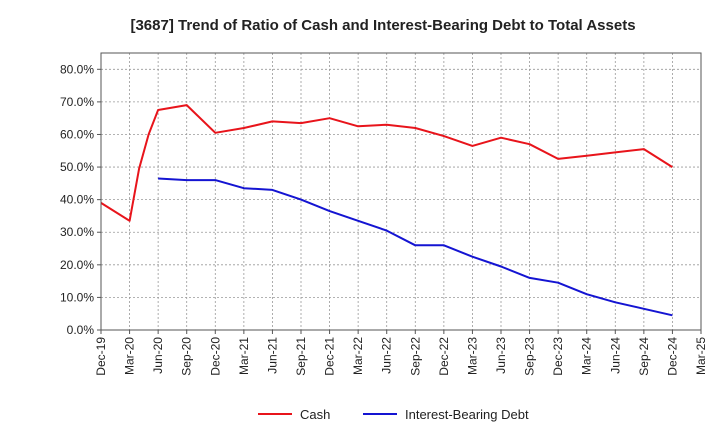 This screenshot has width=720, height=440. I want to click on legend-label-cash: Cash, so click(315, 414).